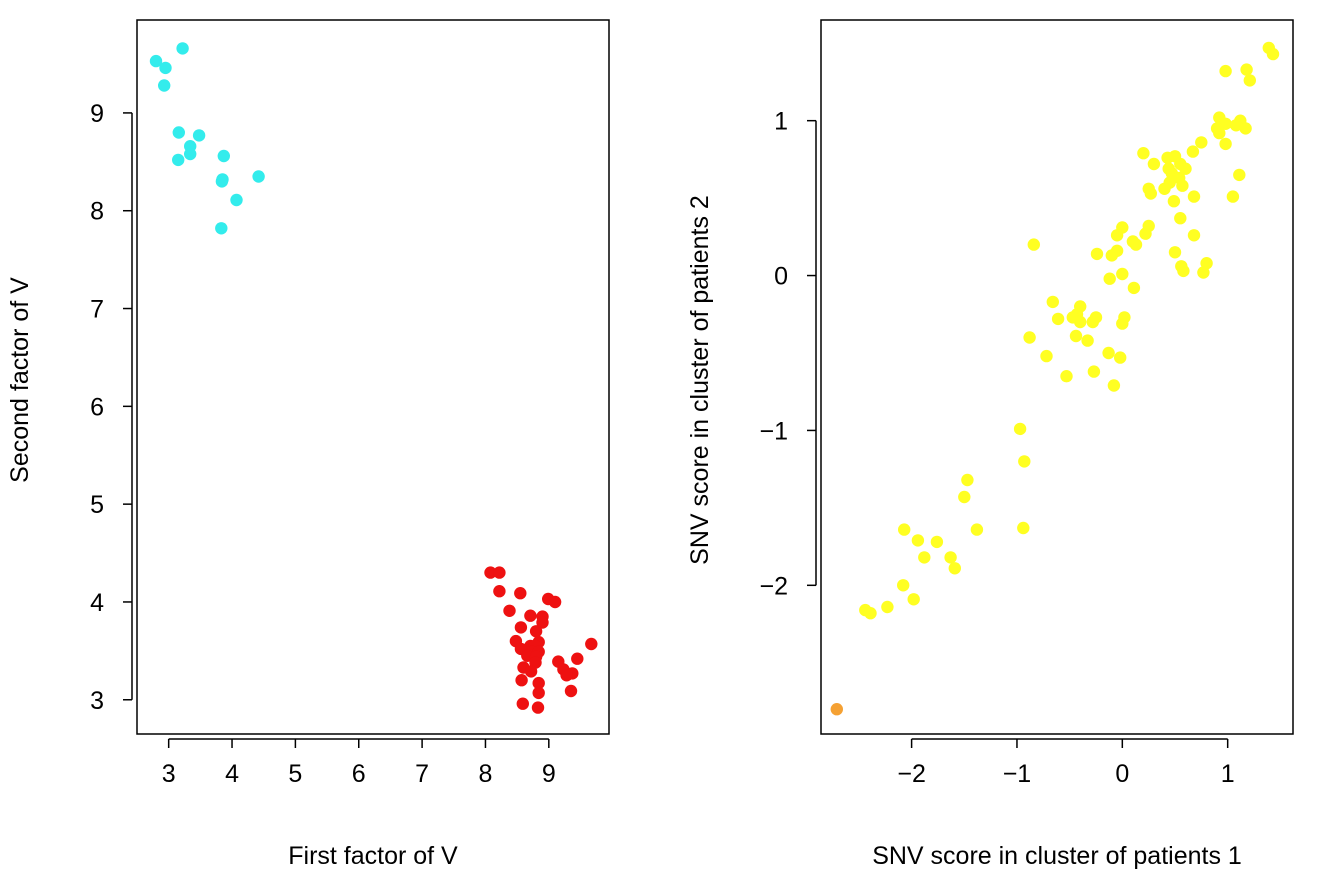 The image size is (1335, 877). What do you see at coordinates (549, 774) in the screenshot?
I see `x-tick-label: 9` at bounding box center [549, 774].